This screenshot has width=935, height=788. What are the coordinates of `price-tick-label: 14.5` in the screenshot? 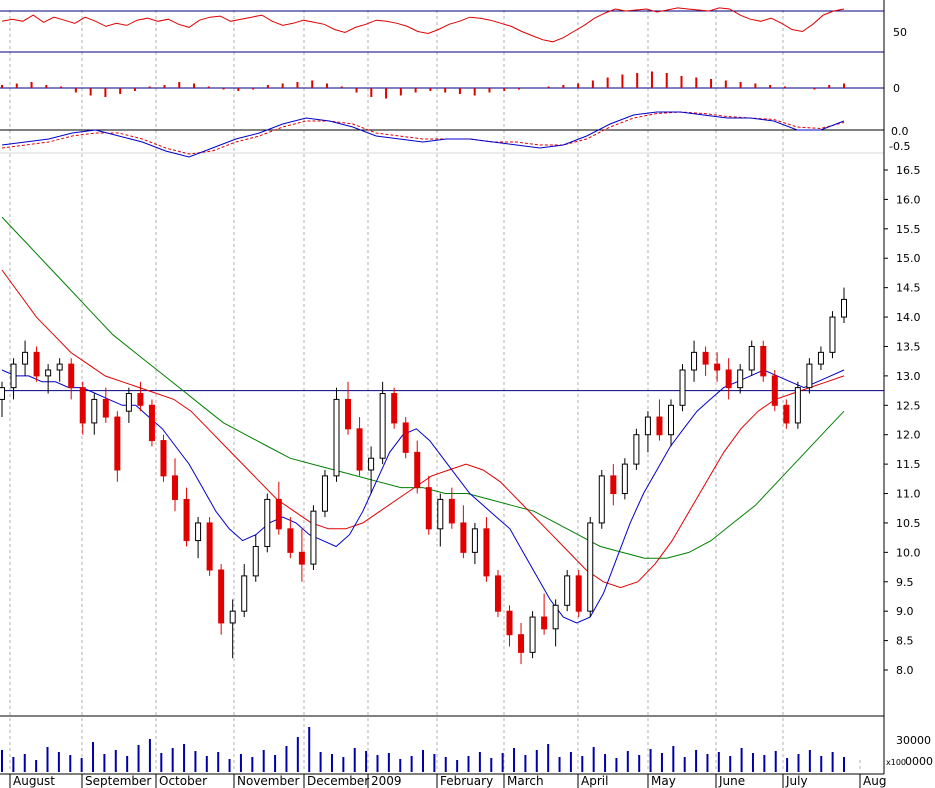 It's located at (908, 288).